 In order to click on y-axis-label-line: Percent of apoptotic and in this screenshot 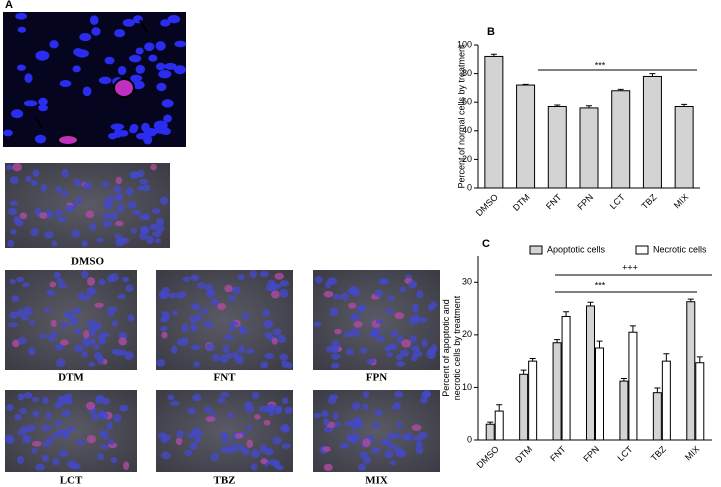, I will do `click(446, 348)`.